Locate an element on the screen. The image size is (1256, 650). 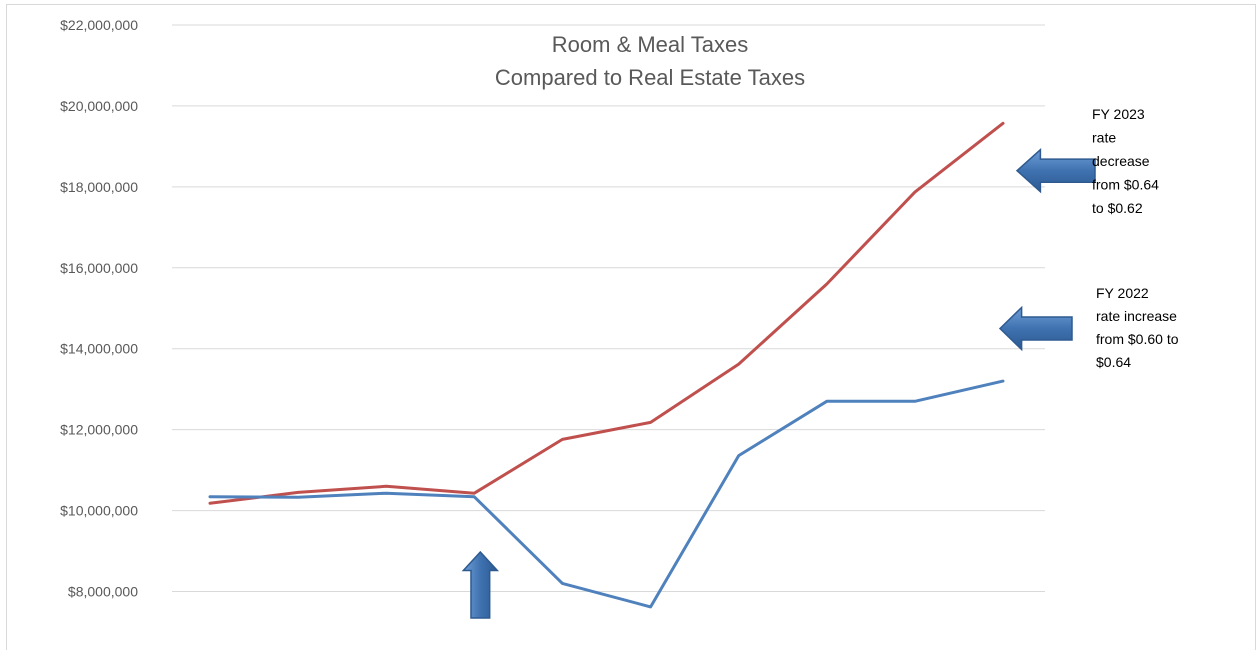
y-tick-label: $8,000,000 is located at coordinates (103, 592).